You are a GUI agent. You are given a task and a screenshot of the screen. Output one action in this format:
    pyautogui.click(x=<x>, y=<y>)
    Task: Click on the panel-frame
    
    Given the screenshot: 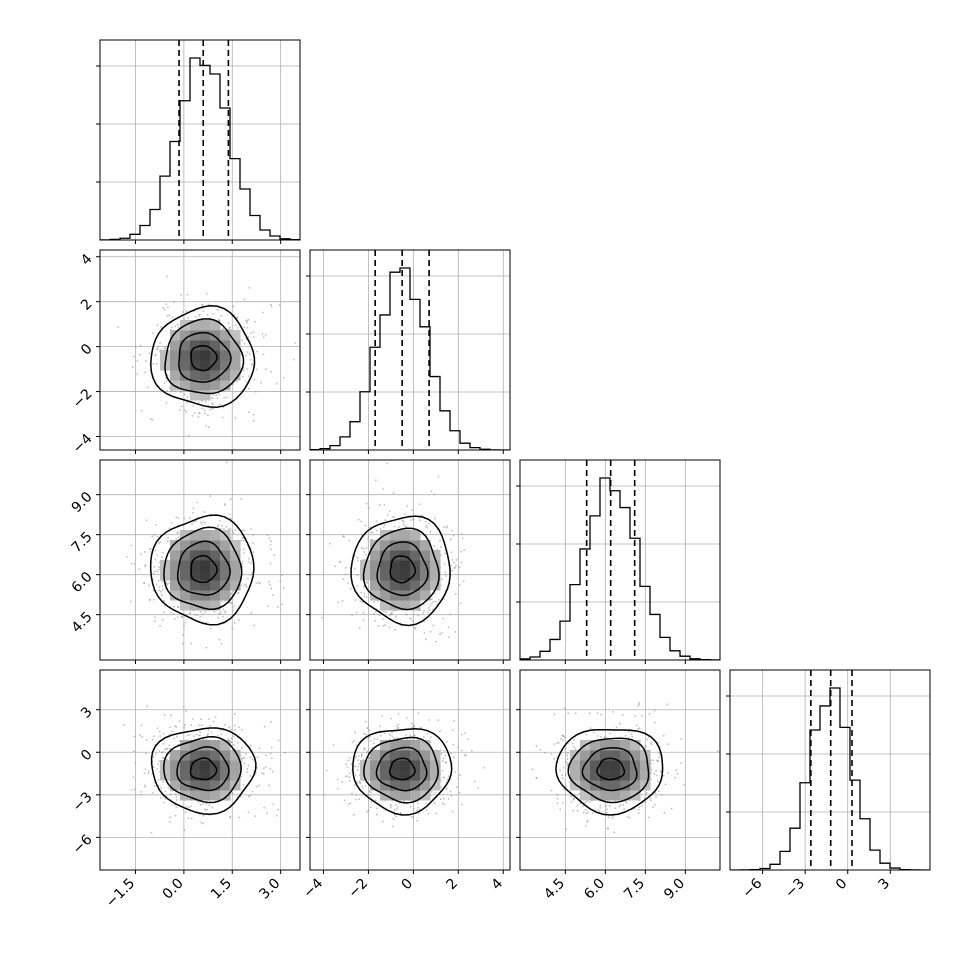 What is the action you would take?
    pyautogui.click(x=830, y=770)
    